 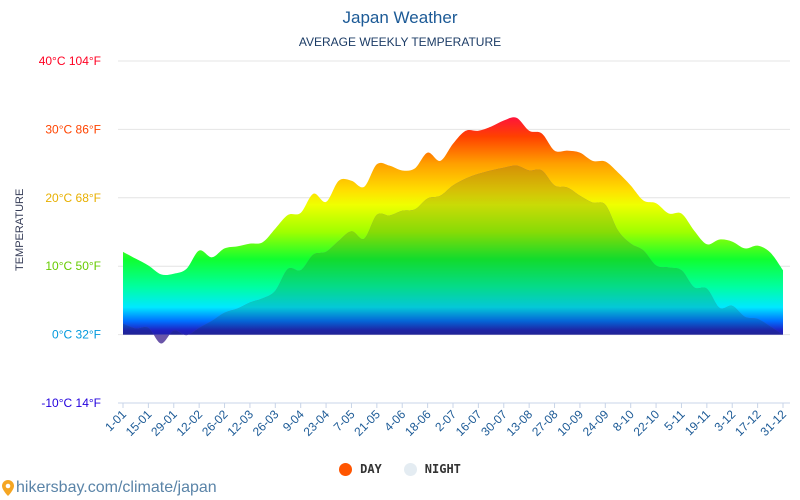 What do you see at coordinates (400, 469) in the screenshot?
I see `legend: DAY NIGHT` at bounding box center [400, 469].